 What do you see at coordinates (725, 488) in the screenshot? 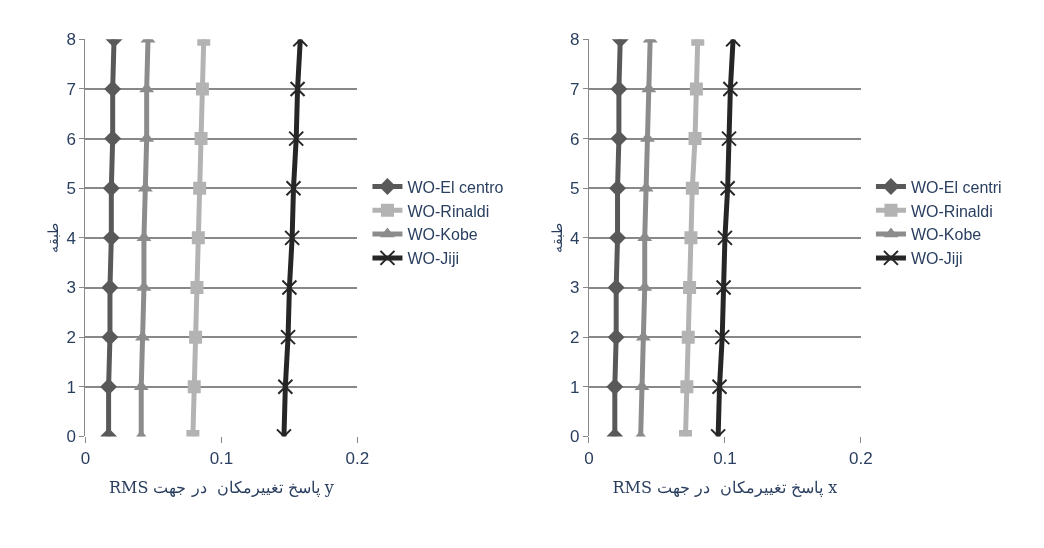
I see `x-axis-title: RMS پاسخ تغییرمکان در جهت x` at bounding box center [725, 488].